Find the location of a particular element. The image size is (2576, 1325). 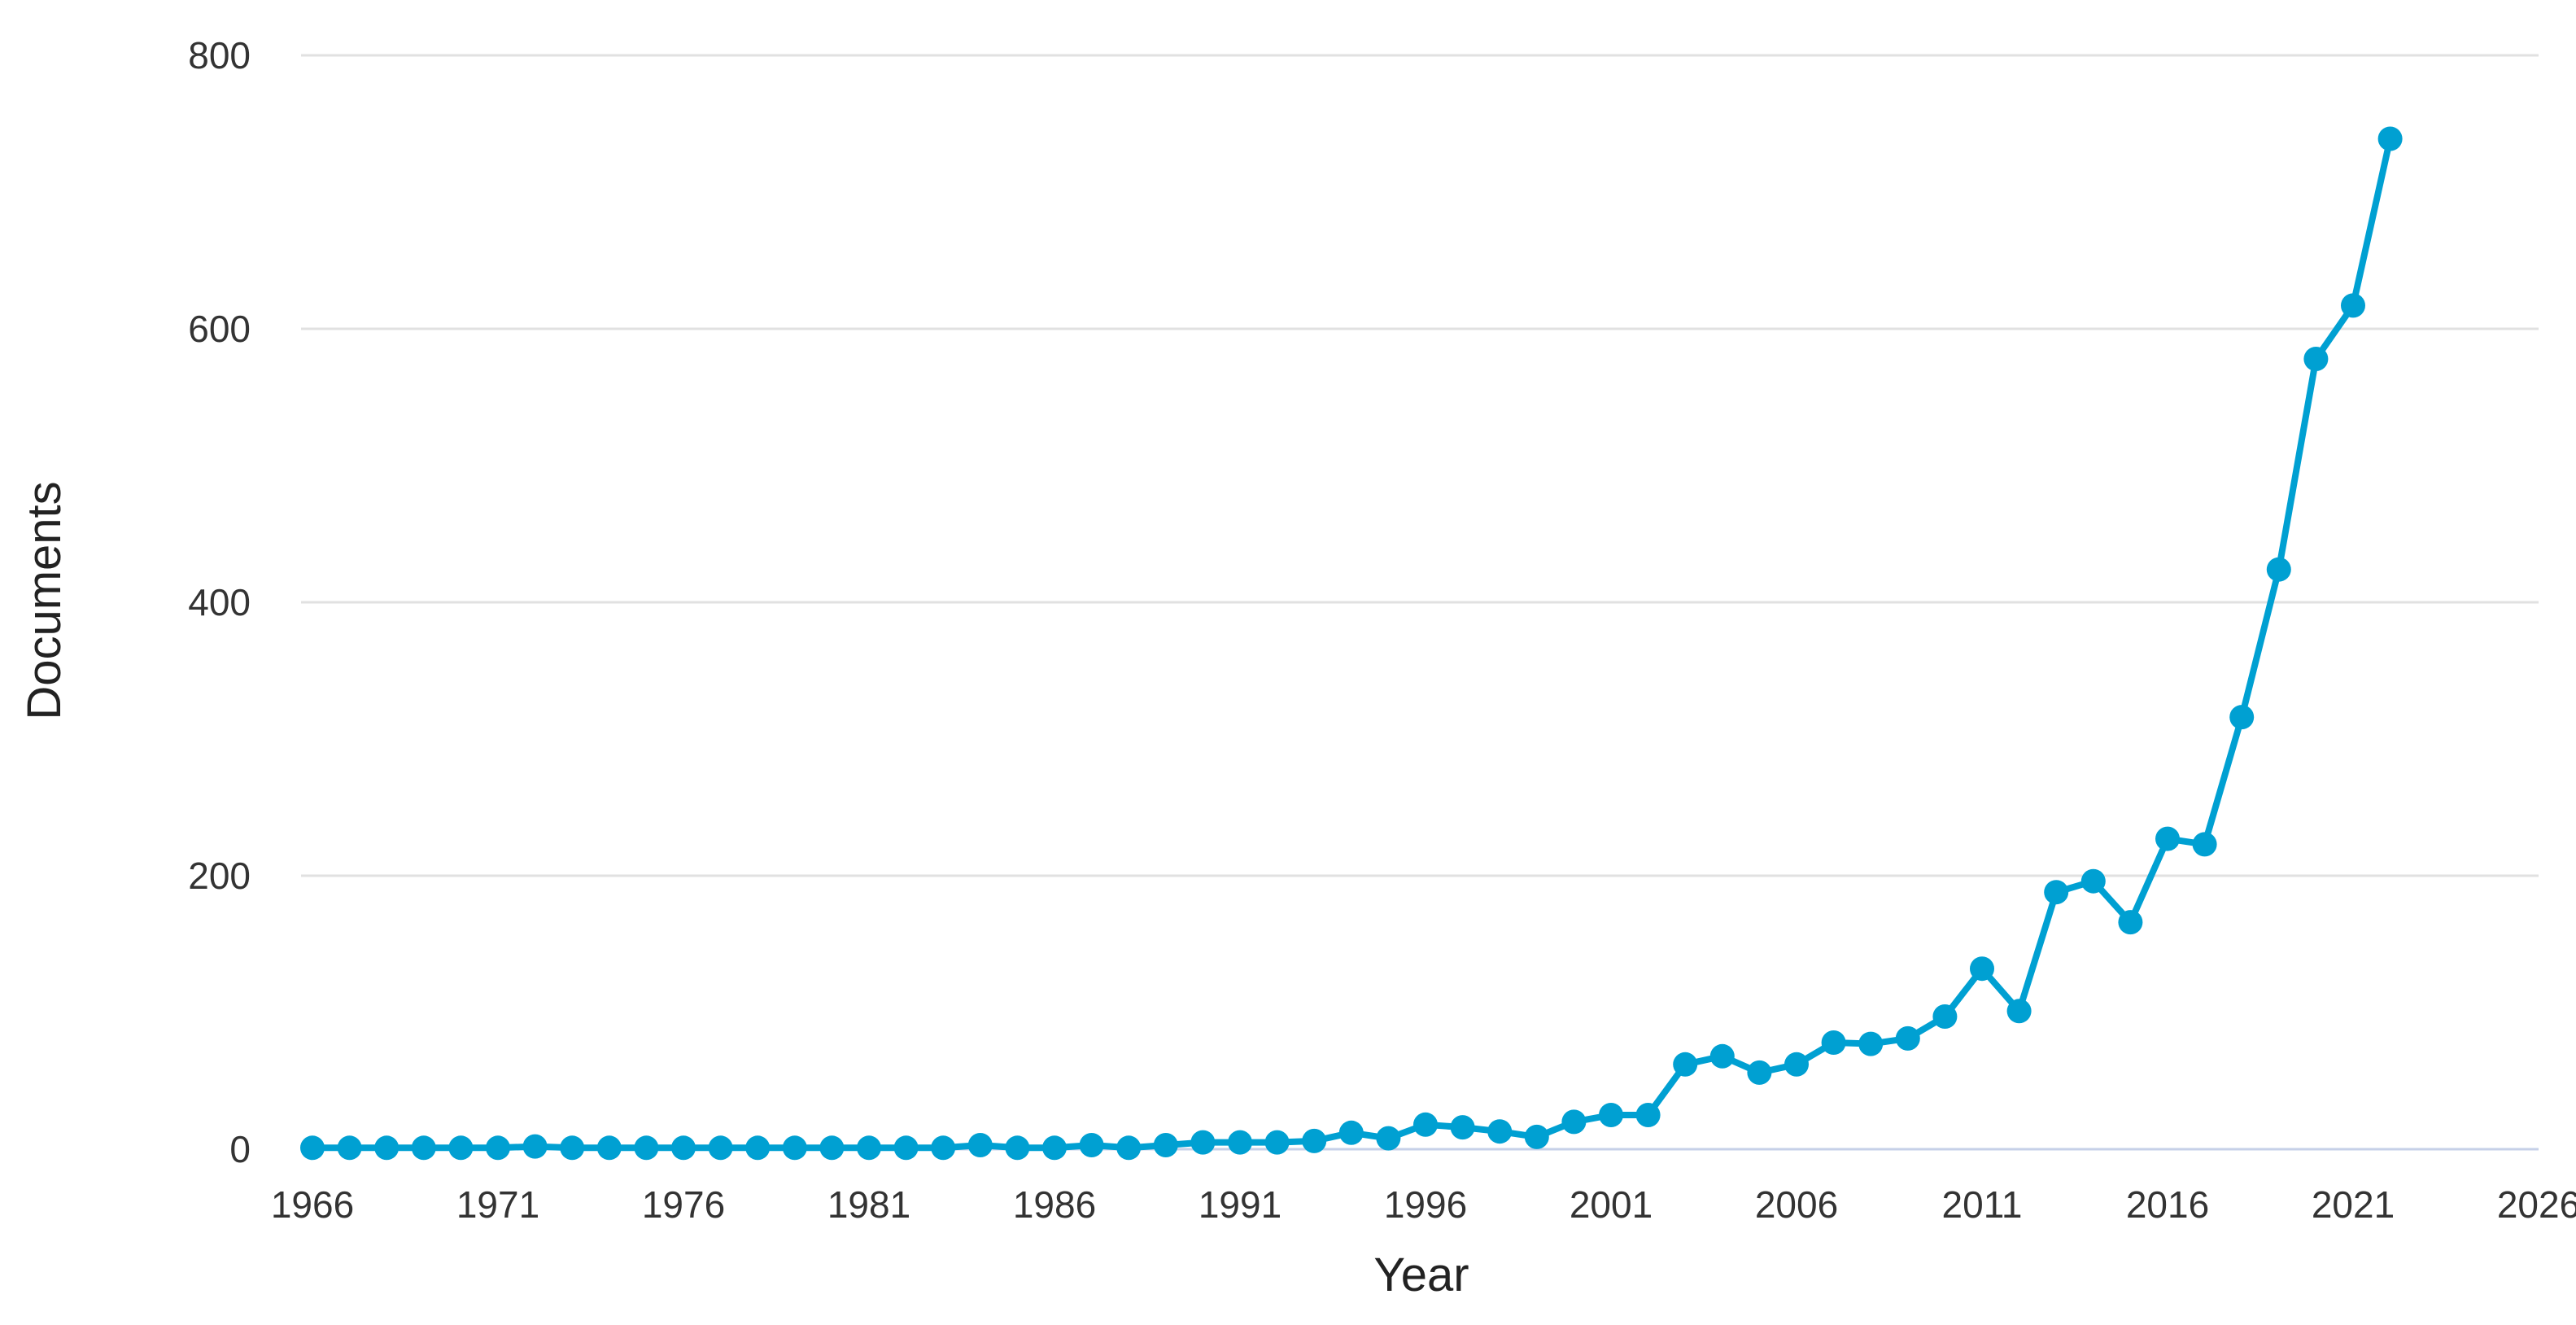

x-tick-label: 1966 is located at coordinates (312, 1204).